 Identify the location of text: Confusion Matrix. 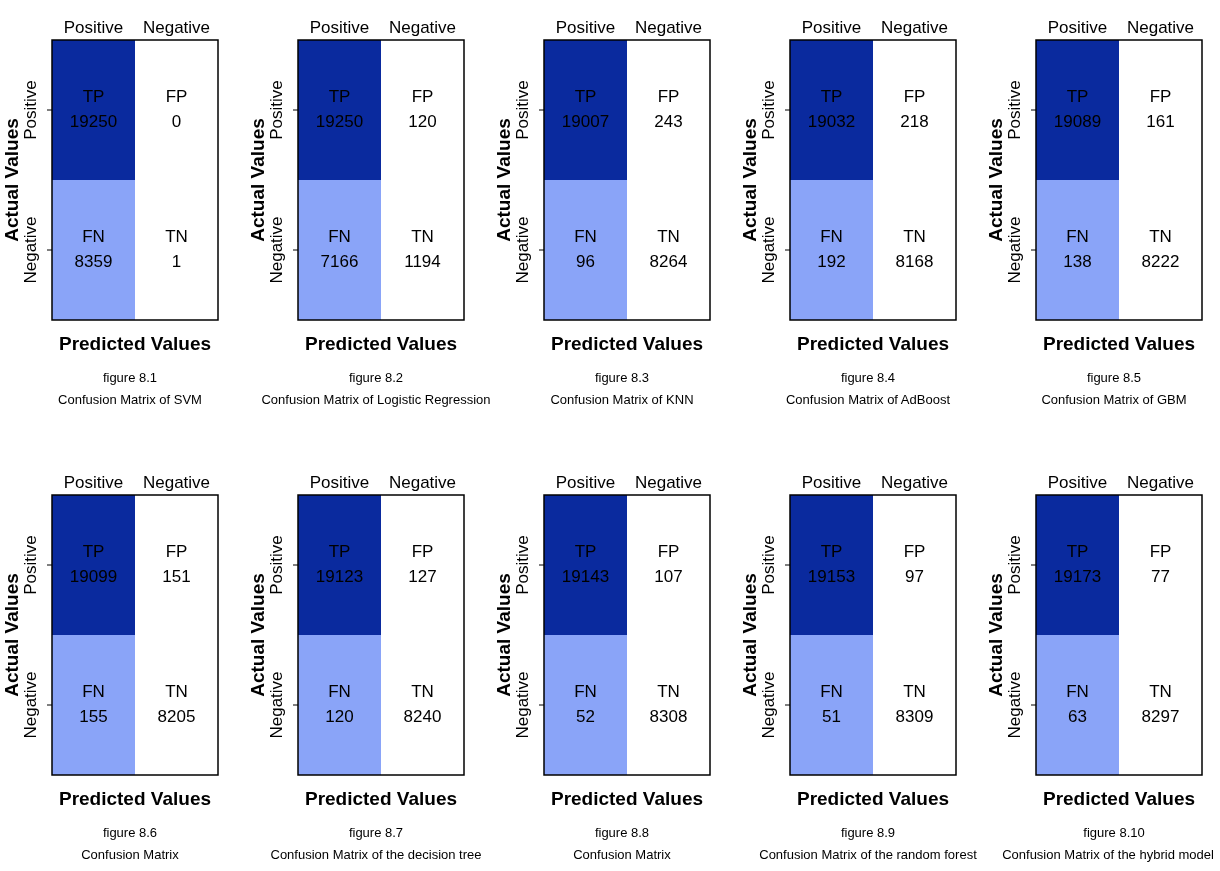
(622, 854).